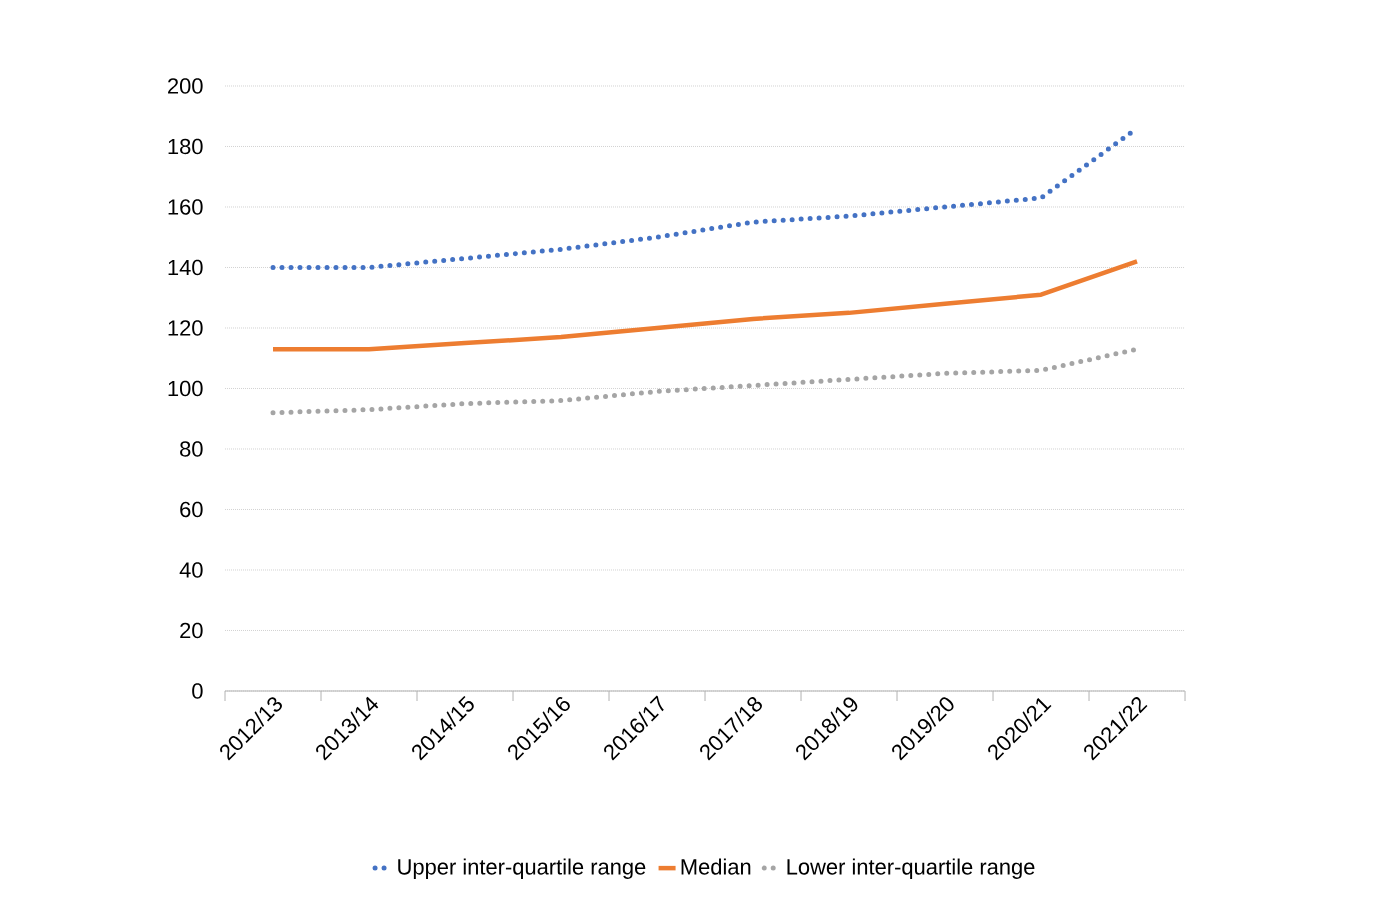  Describe the element at coordinates (185, 86) in the screenshot. I see `y-tick-label: 200` at that location.